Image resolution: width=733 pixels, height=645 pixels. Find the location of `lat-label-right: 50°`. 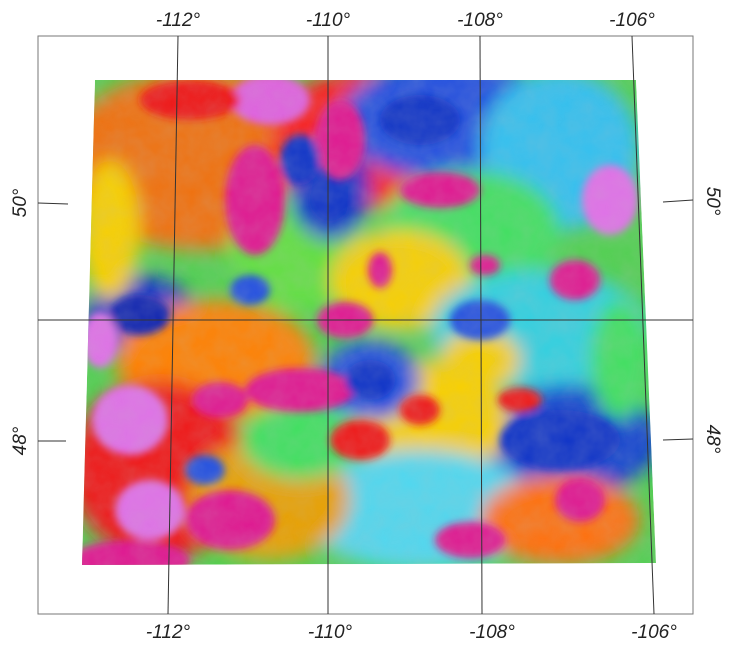

lat-label-right: 50° is located at coordinates (712, 201).